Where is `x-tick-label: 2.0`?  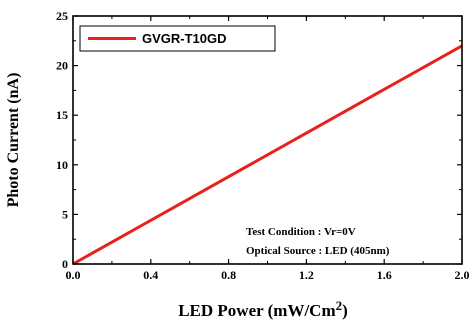
x-tick-label: 2.0 is located at coordinates (462, 275).